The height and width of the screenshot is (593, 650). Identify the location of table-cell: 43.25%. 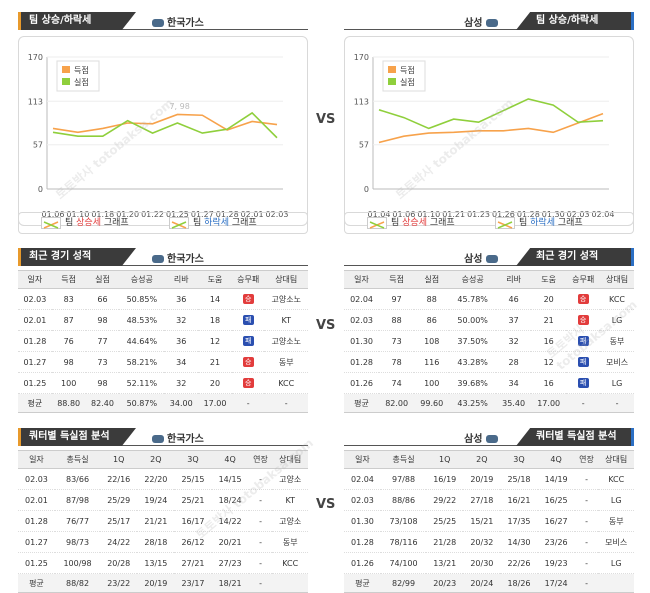
(473, 403).